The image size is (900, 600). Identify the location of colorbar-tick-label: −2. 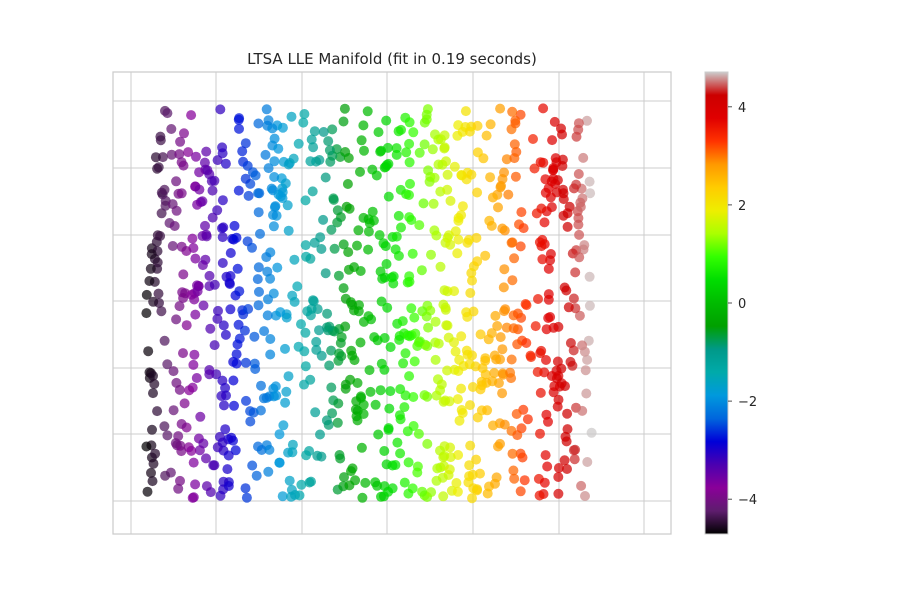
(747, 402).